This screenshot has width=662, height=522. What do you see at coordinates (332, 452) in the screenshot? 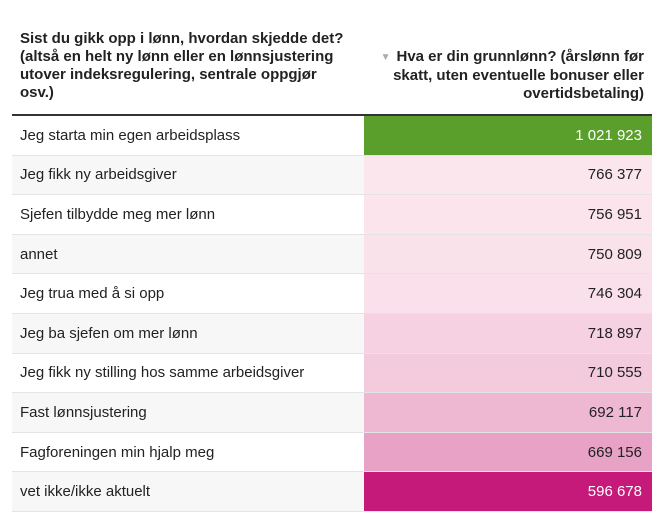
I see `table-row: Fagforeningen min hjalp meg 669 156` at bounding box center [332, 452].